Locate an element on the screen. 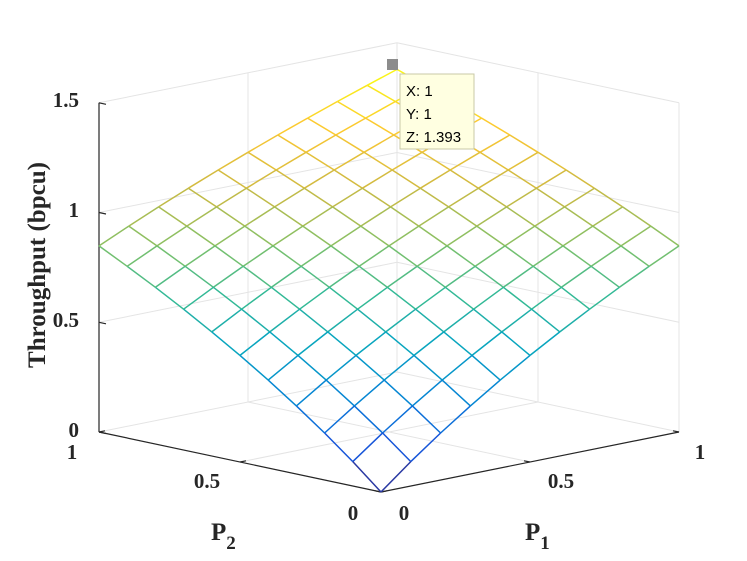  z-tick-label: 0.5 is located at coordinates (66, 320).